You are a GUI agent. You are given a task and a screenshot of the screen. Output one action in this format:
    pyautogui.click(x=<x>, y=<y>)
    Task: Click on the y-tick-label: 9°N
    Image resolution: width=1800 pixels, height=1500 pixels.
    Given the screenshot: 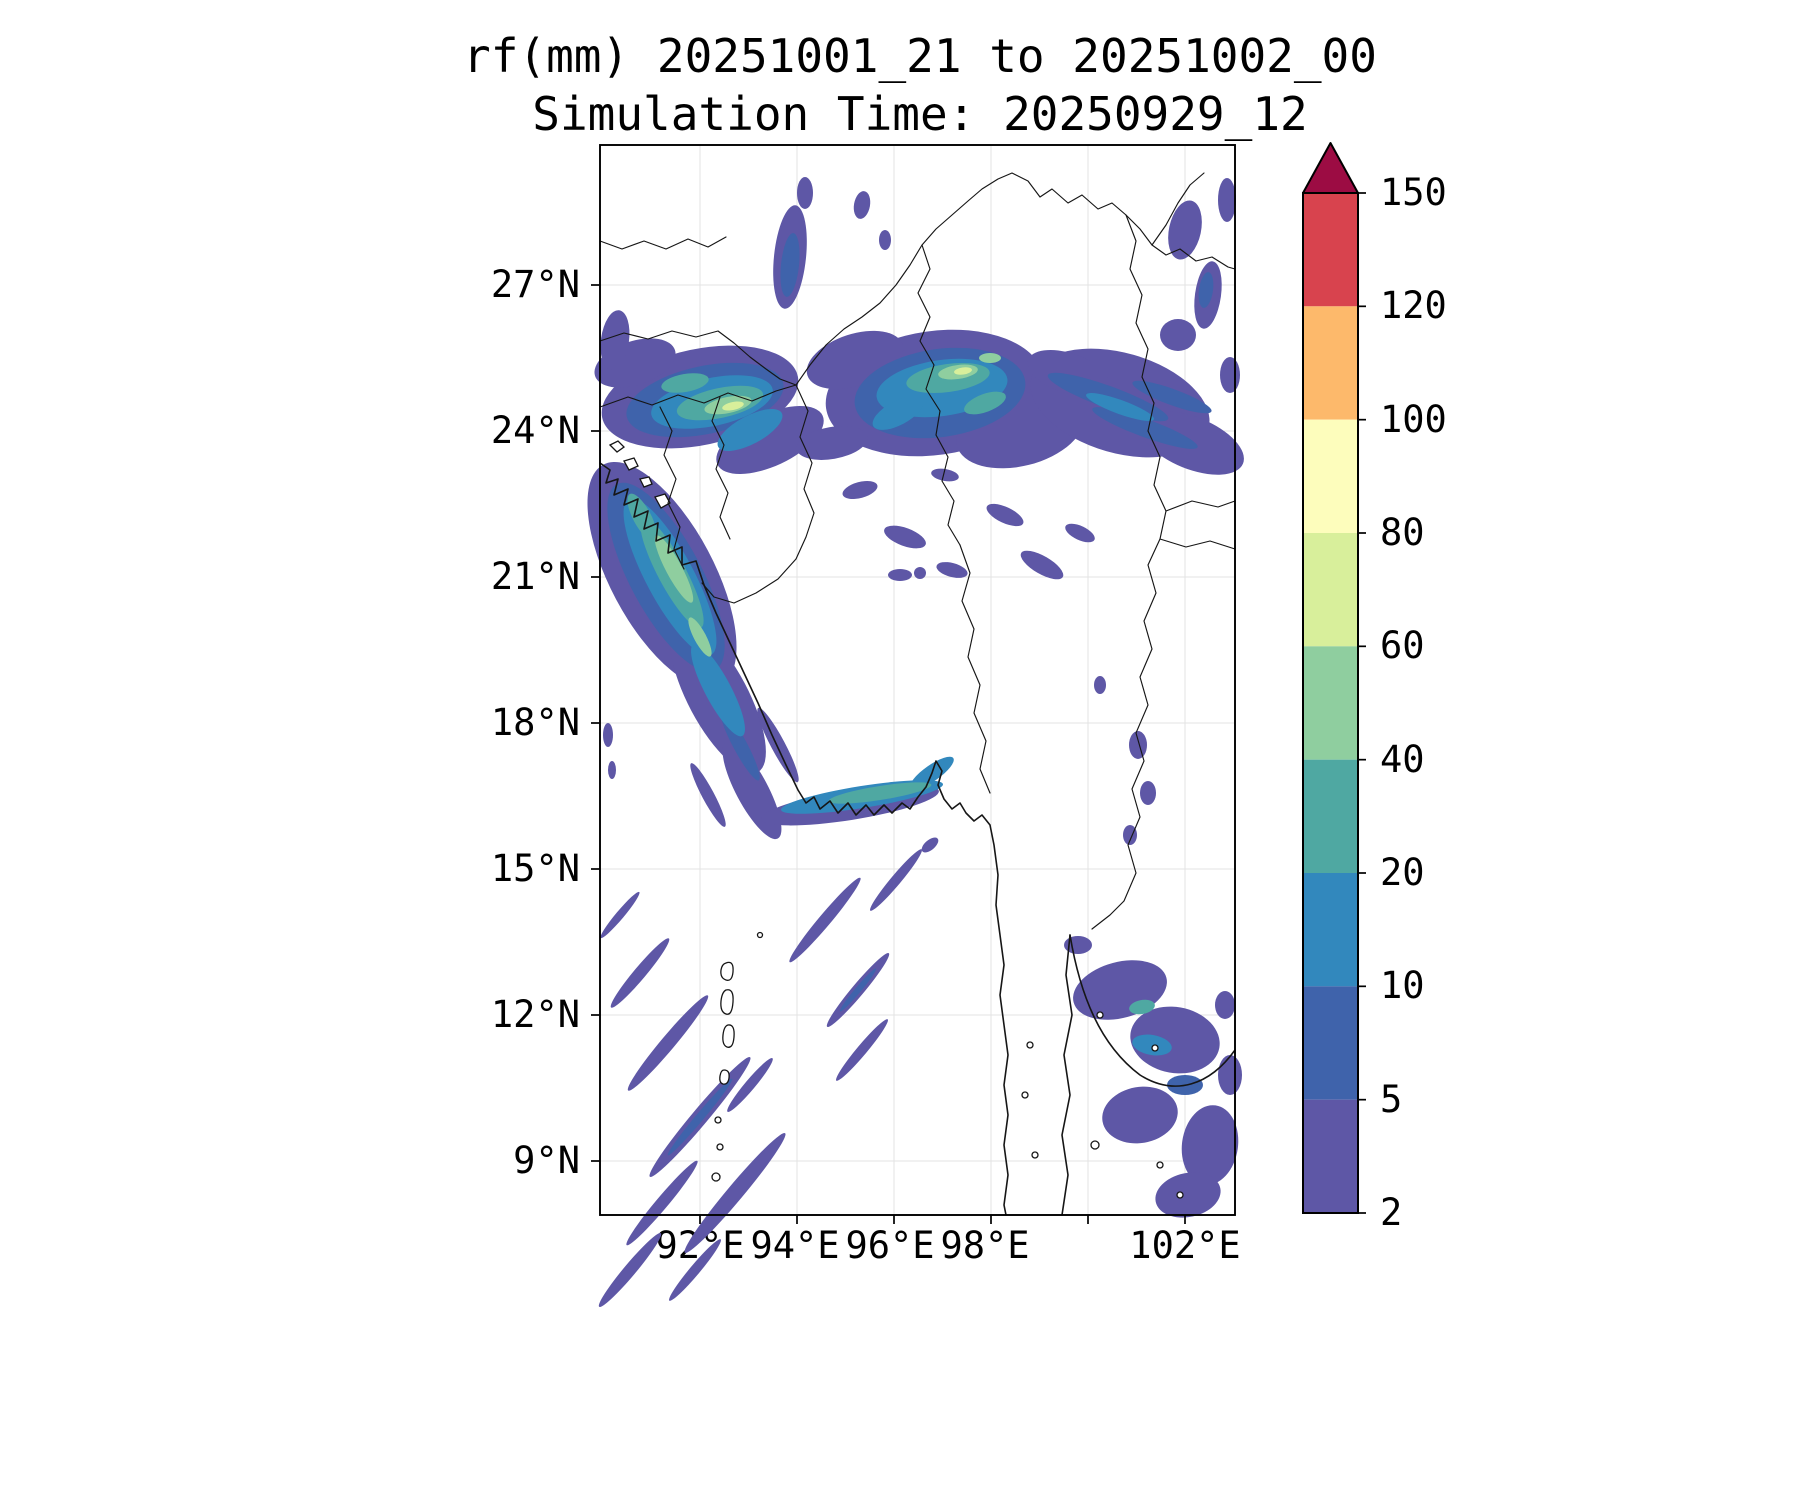 What is the action you would take?
    pyautogui.click(x=546, y=1160)
    